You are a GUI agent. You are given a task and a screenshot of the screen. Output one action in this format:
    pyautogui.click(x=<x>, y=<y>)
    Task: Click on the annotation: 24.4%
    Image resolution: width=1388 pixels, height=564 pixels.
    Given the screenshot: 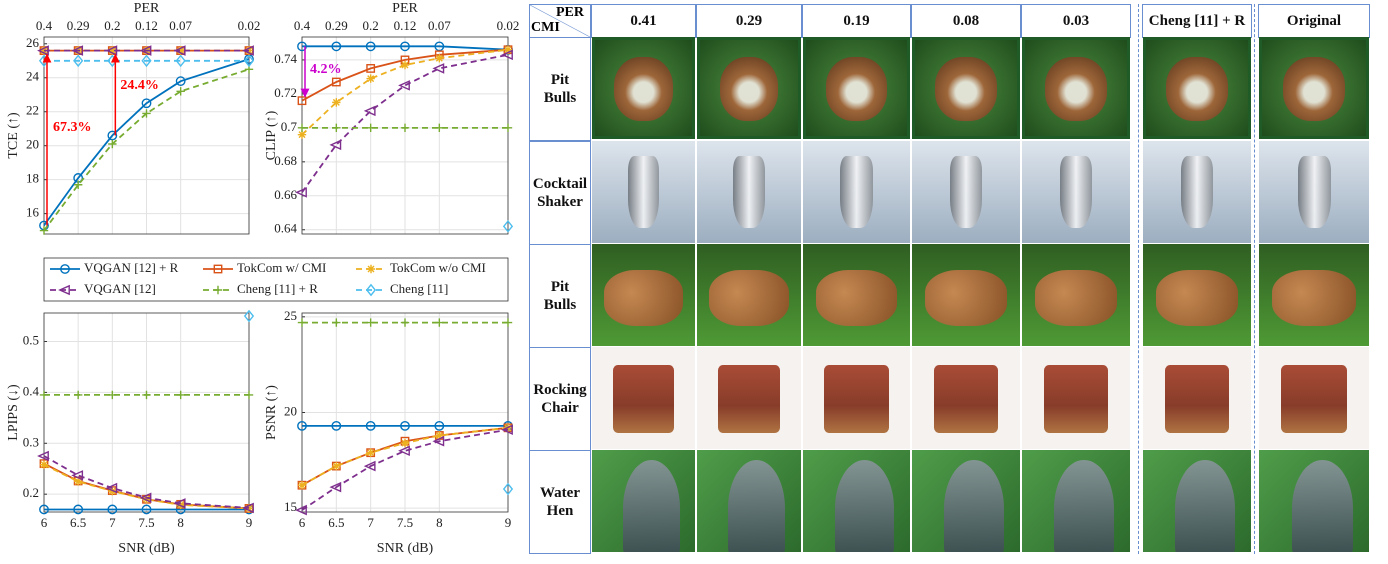 What is the action you would take?
    pyautogui.click(x=139, y=85)
    